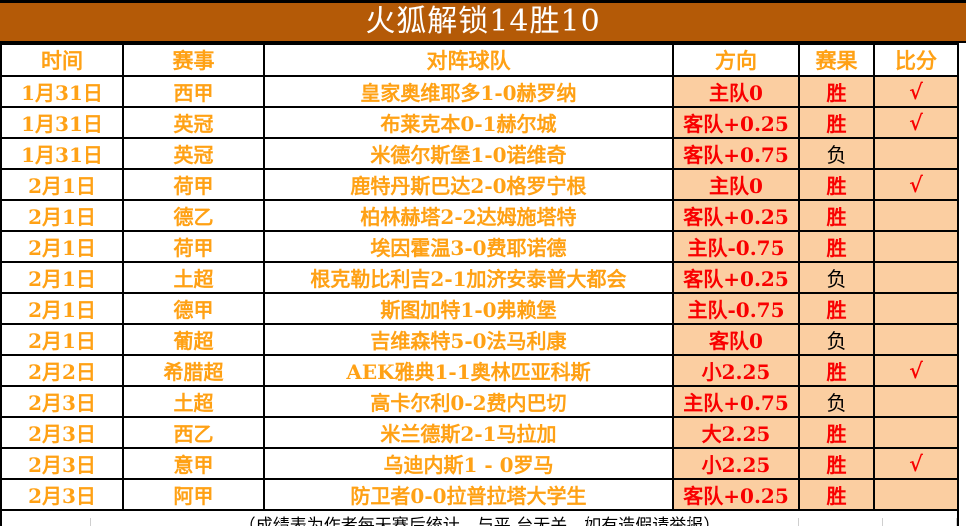  I want to click on match-teams-score: 吉维森特5-0法马利康, so click(468, 339).